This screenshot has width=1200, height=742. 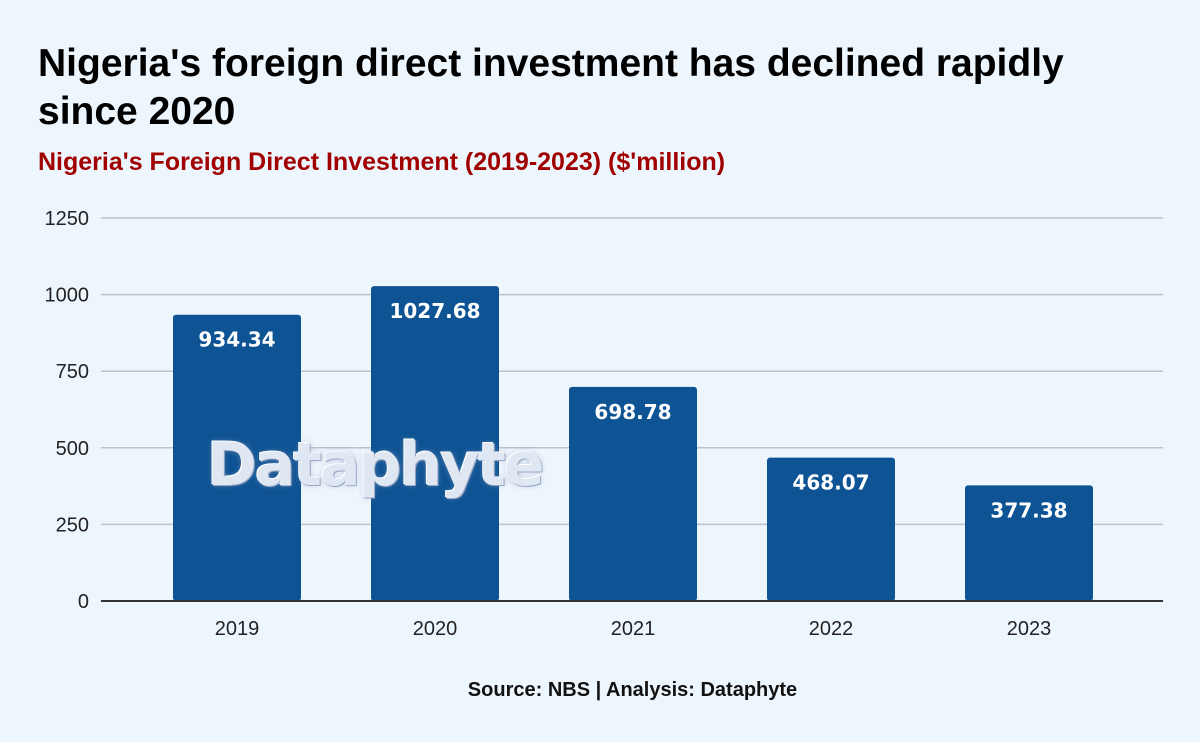 I want to click on y-tick-label: 1000, so click(x=67, y=296).